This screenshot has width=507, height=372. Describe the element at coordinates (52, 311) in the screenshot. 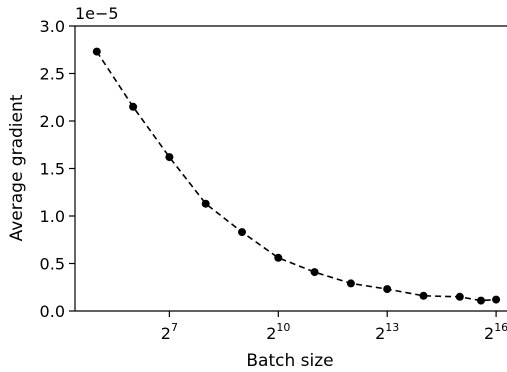

I see `y-tick-label: 0.0` at that location.